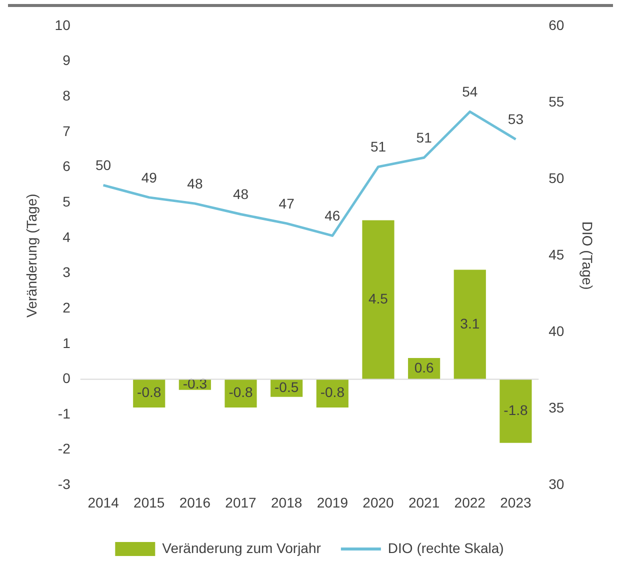  What do you see at coordinates (378, 502) in the screenshot?
I see `x-tick-label: 2020` at bounding box center [378, 502].